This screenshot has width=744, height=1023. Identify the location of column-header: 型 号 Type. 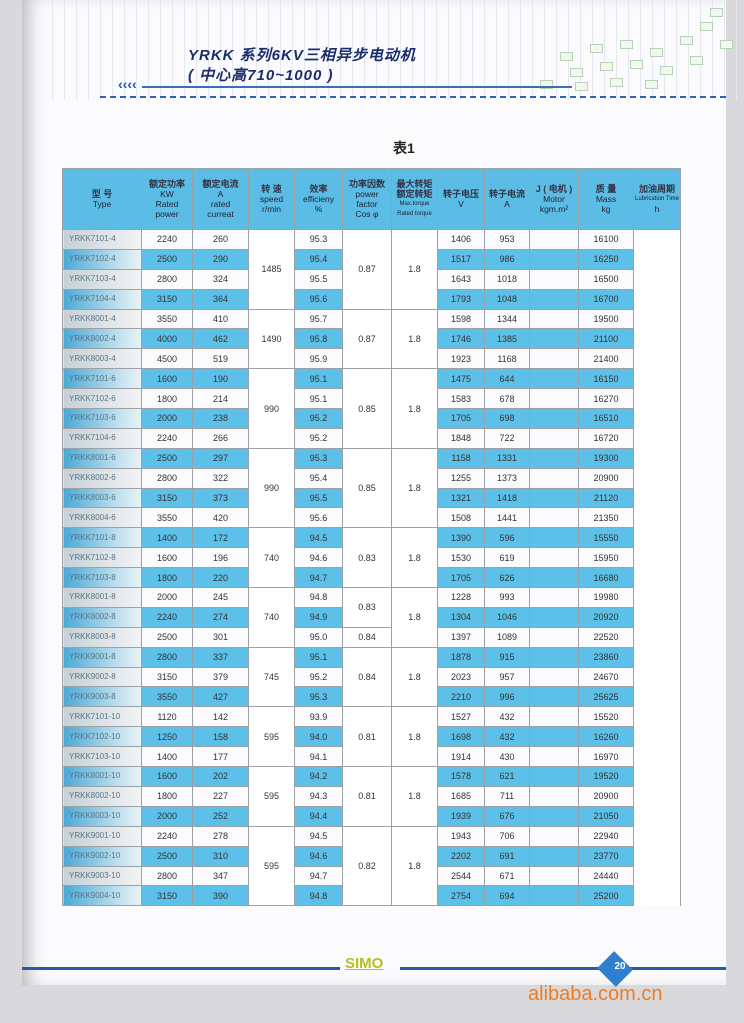
(102, 199).